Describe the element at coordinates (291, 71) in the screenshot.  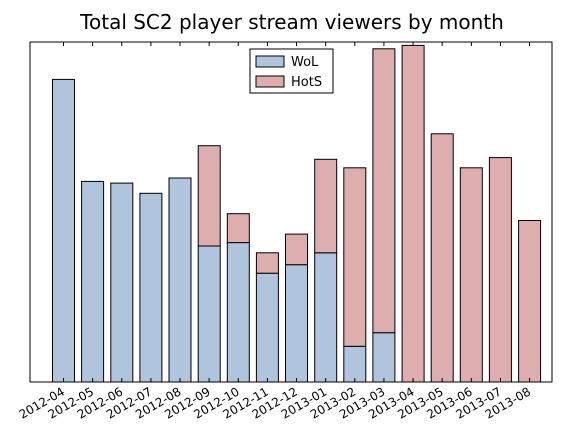
I see `legend: WoL HotS` at that location.